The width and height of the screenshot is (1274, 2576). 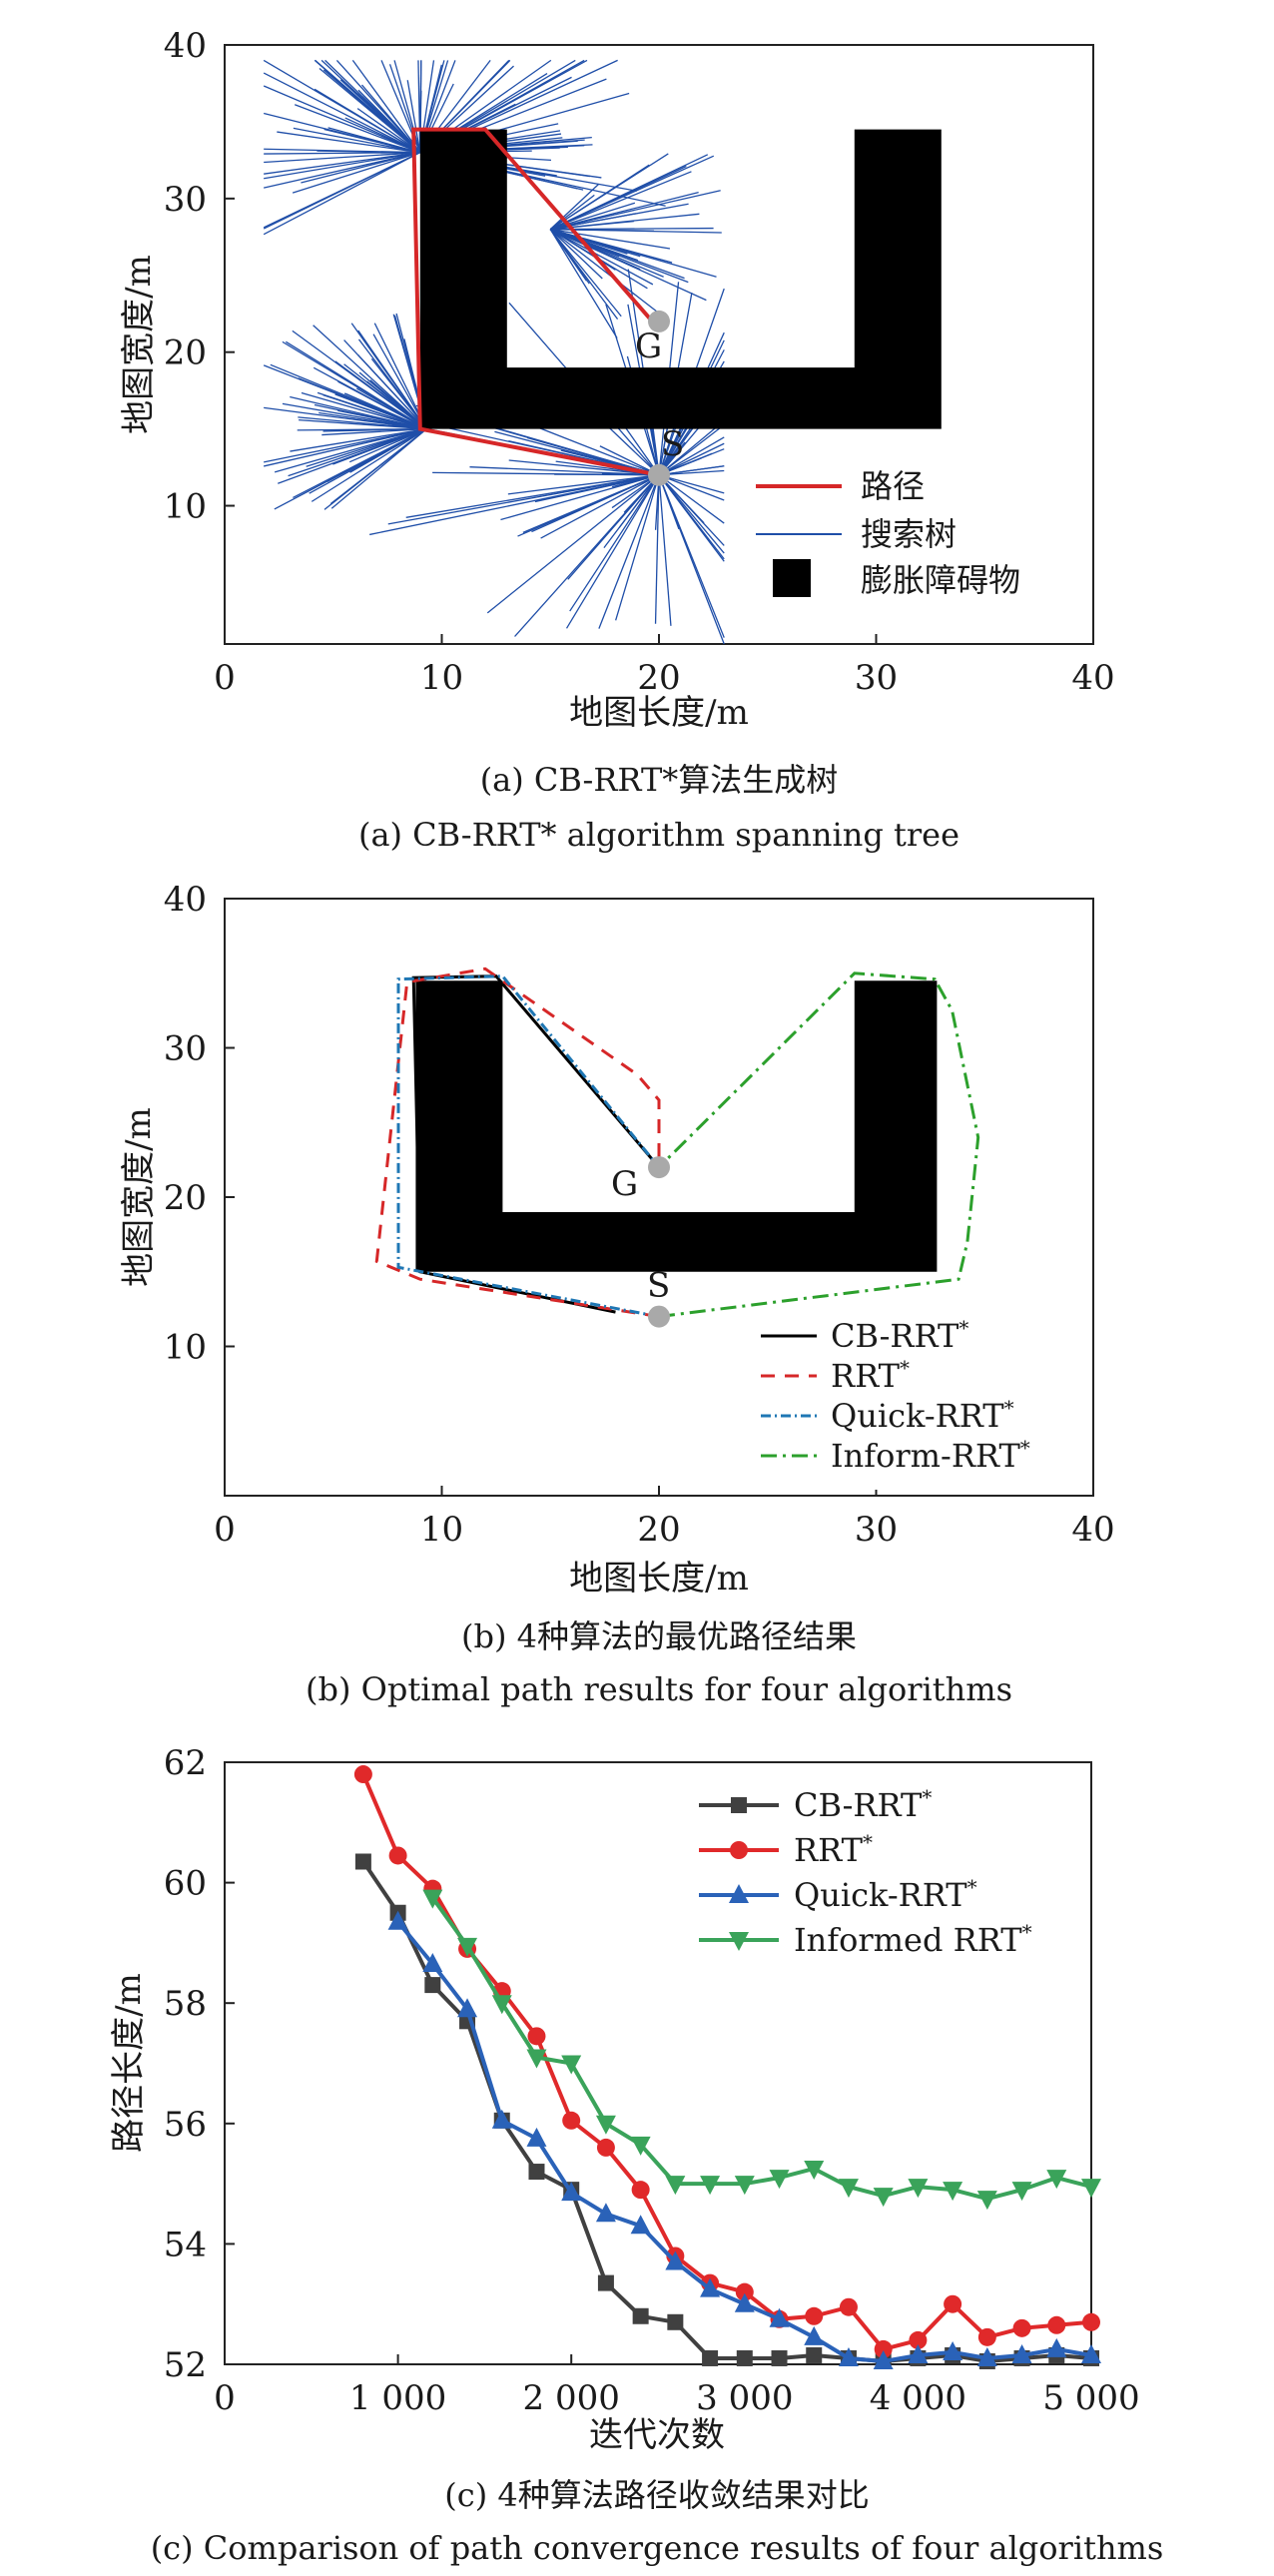 I want to click on x-tick-label: 1 000, so click(x=397, y=2398).